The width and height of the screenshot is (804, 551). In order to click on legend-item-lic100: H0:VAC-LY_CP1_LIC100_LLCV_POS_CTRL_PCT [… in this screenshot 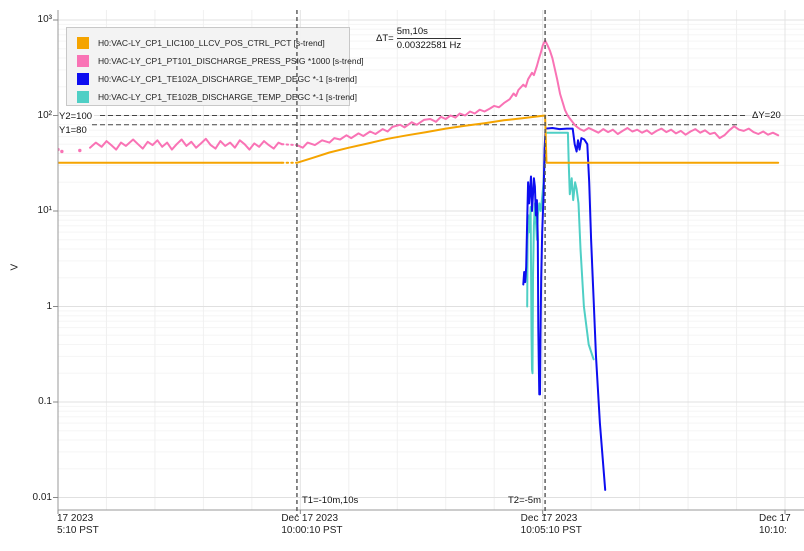, I will do `click(212, 43)`.